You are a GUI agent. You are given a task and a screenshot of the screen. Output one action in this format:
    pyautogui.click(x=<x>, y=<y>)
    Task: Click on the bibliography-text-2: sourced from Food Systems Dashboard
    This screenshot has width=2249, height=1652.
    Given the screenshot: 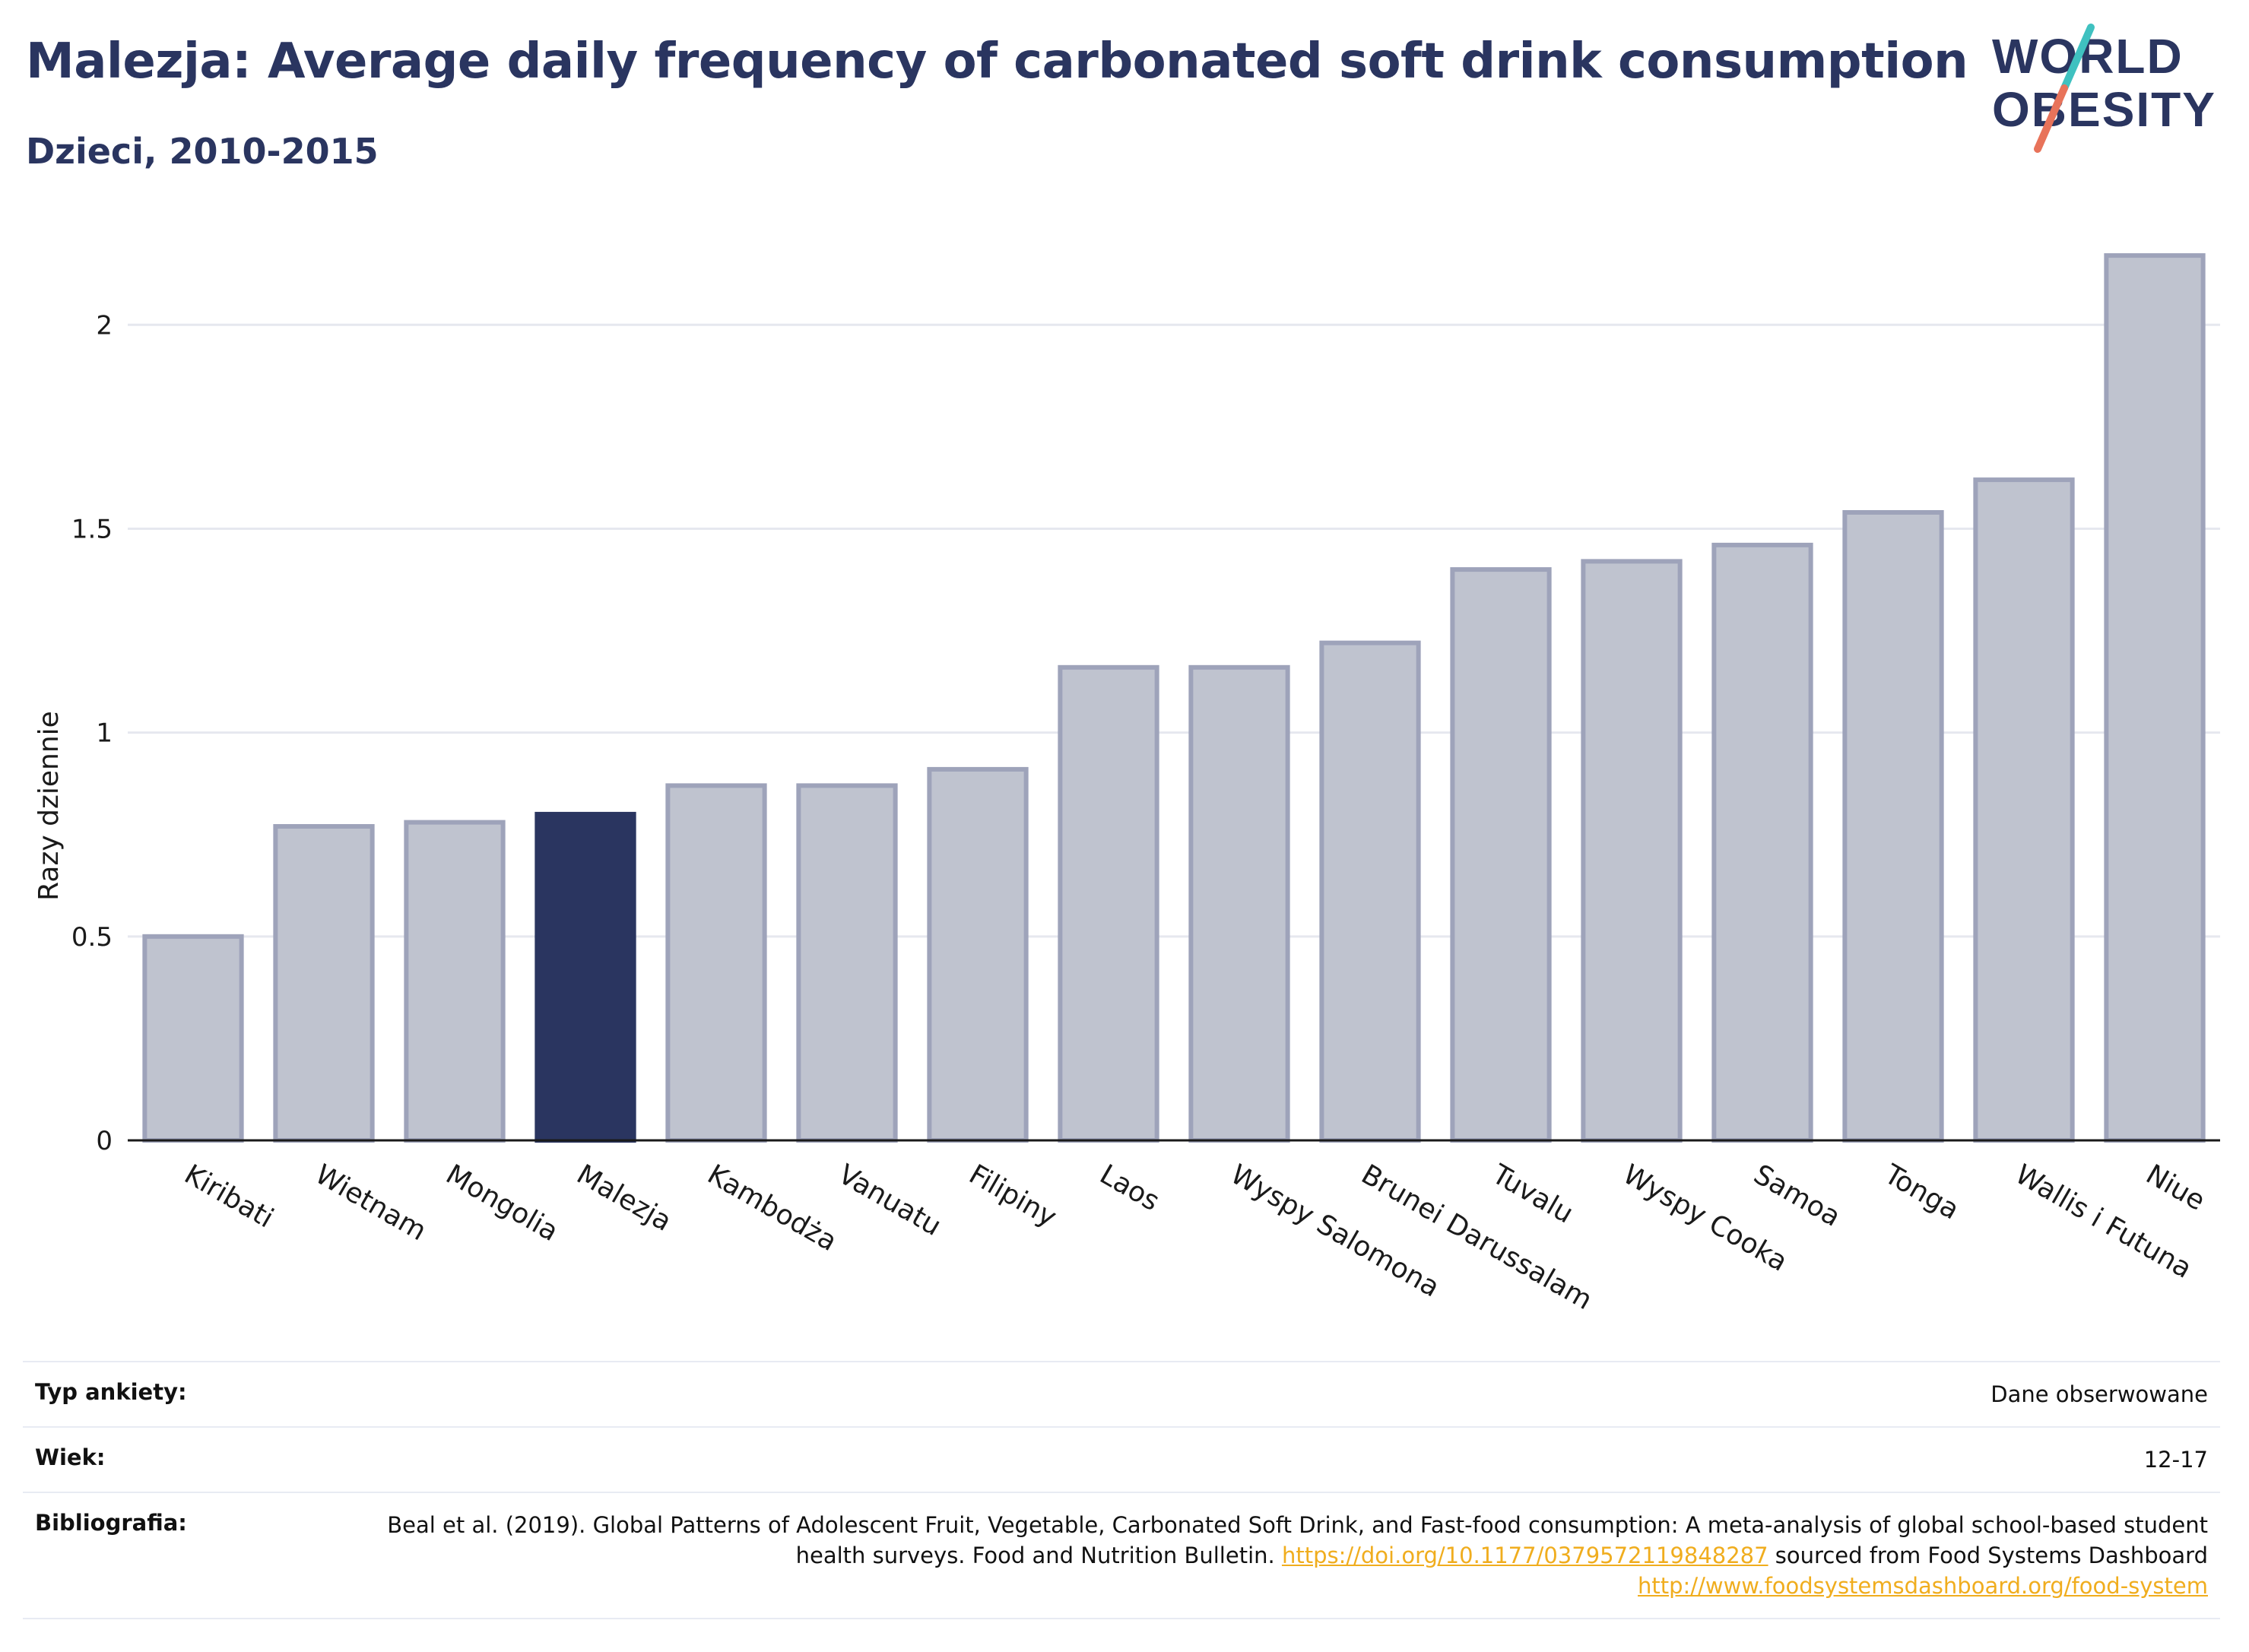 What is the action you would take?
    pyautogui.click(x=1991, y=1555)
    